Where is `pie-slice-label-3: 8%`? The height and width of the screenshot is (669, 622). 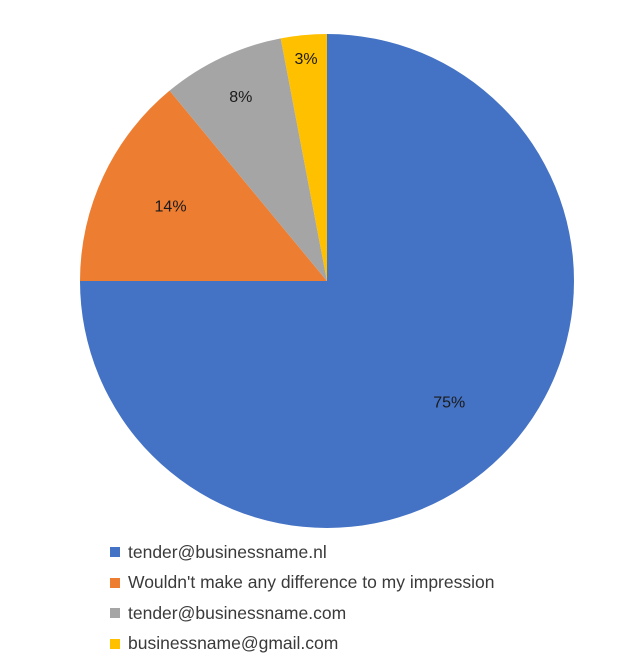
pie-slice-label-3: 8% is located at coordinates (240, 97).